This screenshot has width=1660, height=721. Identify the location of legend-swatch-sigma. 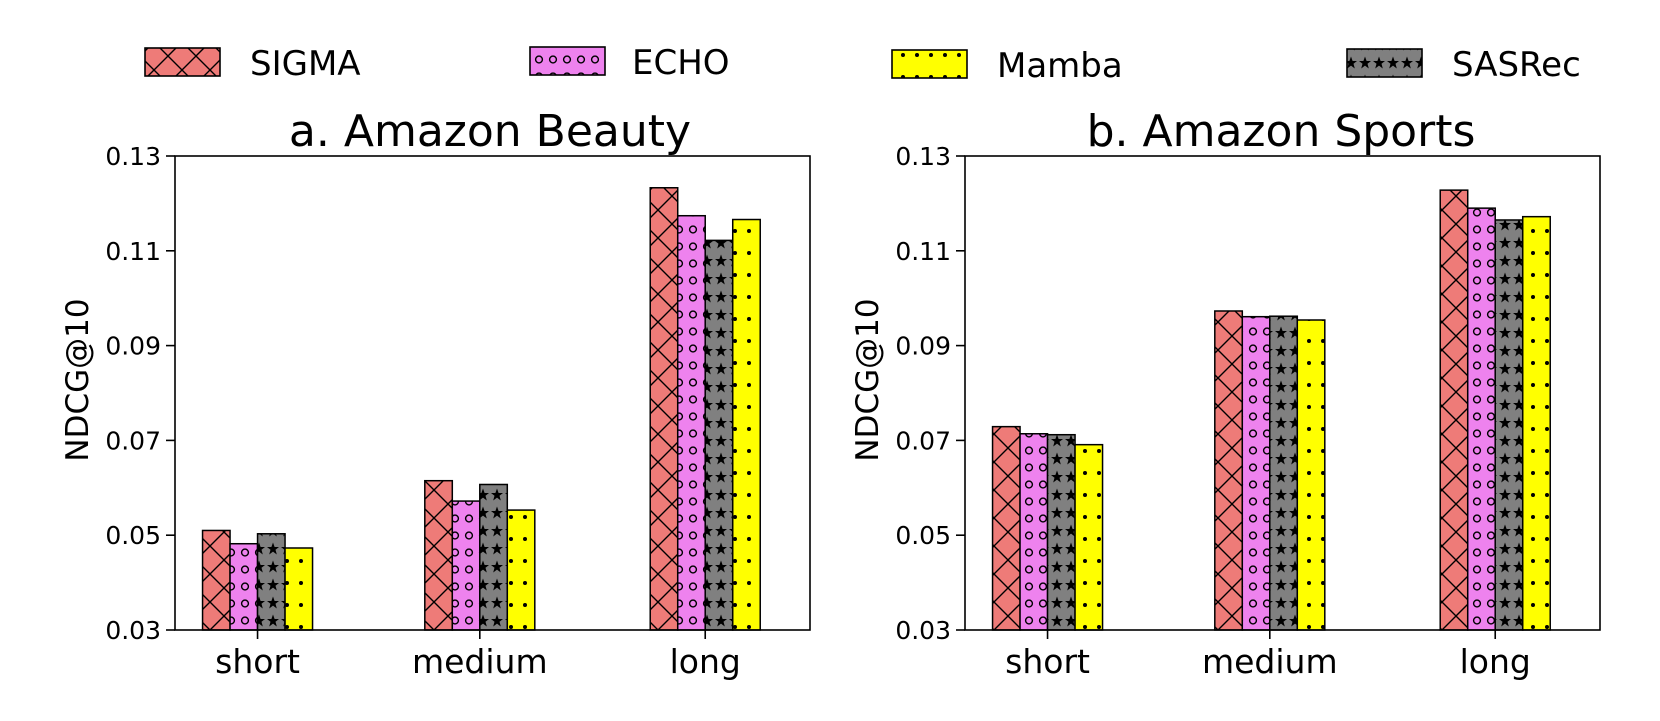
(182, 62).